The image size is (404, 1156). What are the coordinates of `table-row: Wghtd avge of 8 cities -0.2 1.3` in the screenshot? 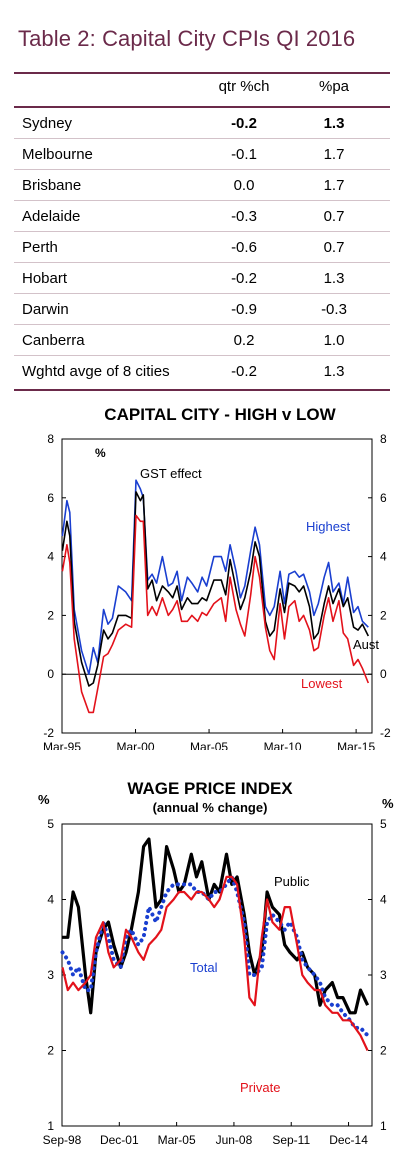 It's located at (202, 371).